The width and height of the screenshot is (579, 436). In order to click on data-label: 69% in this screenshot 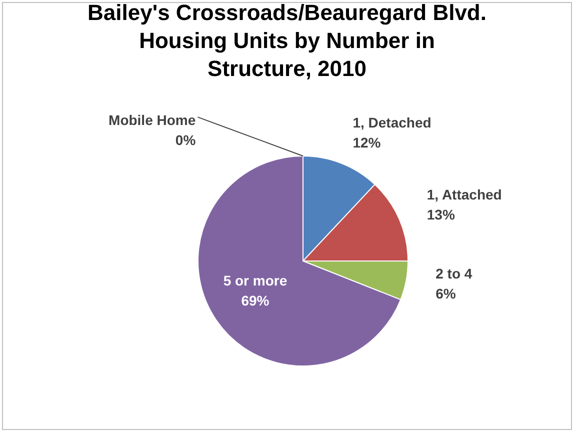, I will do `click(255, 300)`.